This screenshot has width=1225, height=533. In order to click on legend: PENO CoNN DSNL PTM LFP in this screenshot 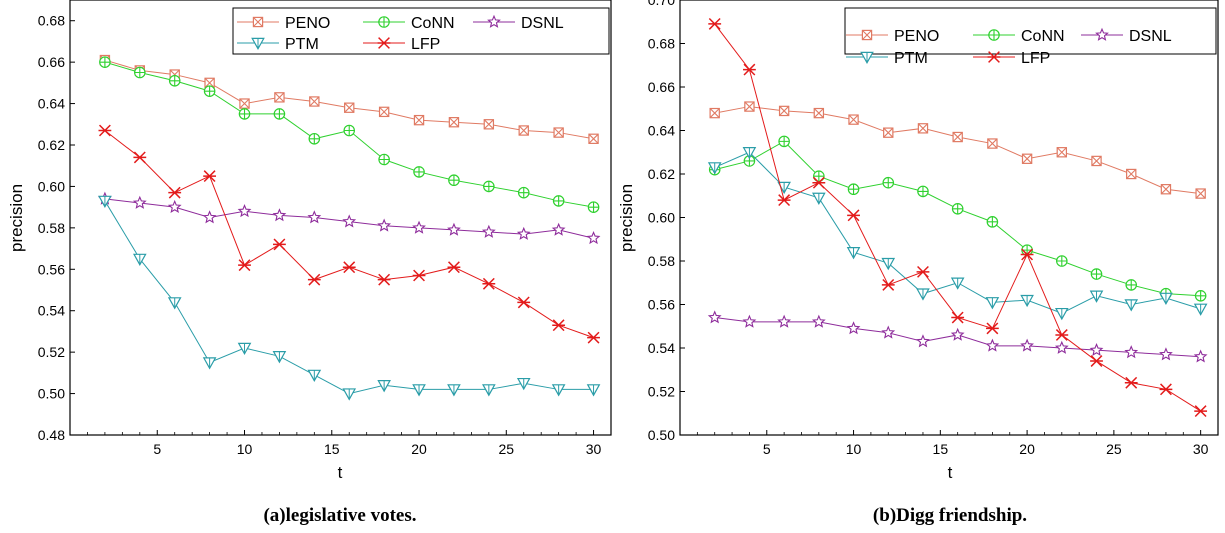, I will do `click(1030, 37)`.